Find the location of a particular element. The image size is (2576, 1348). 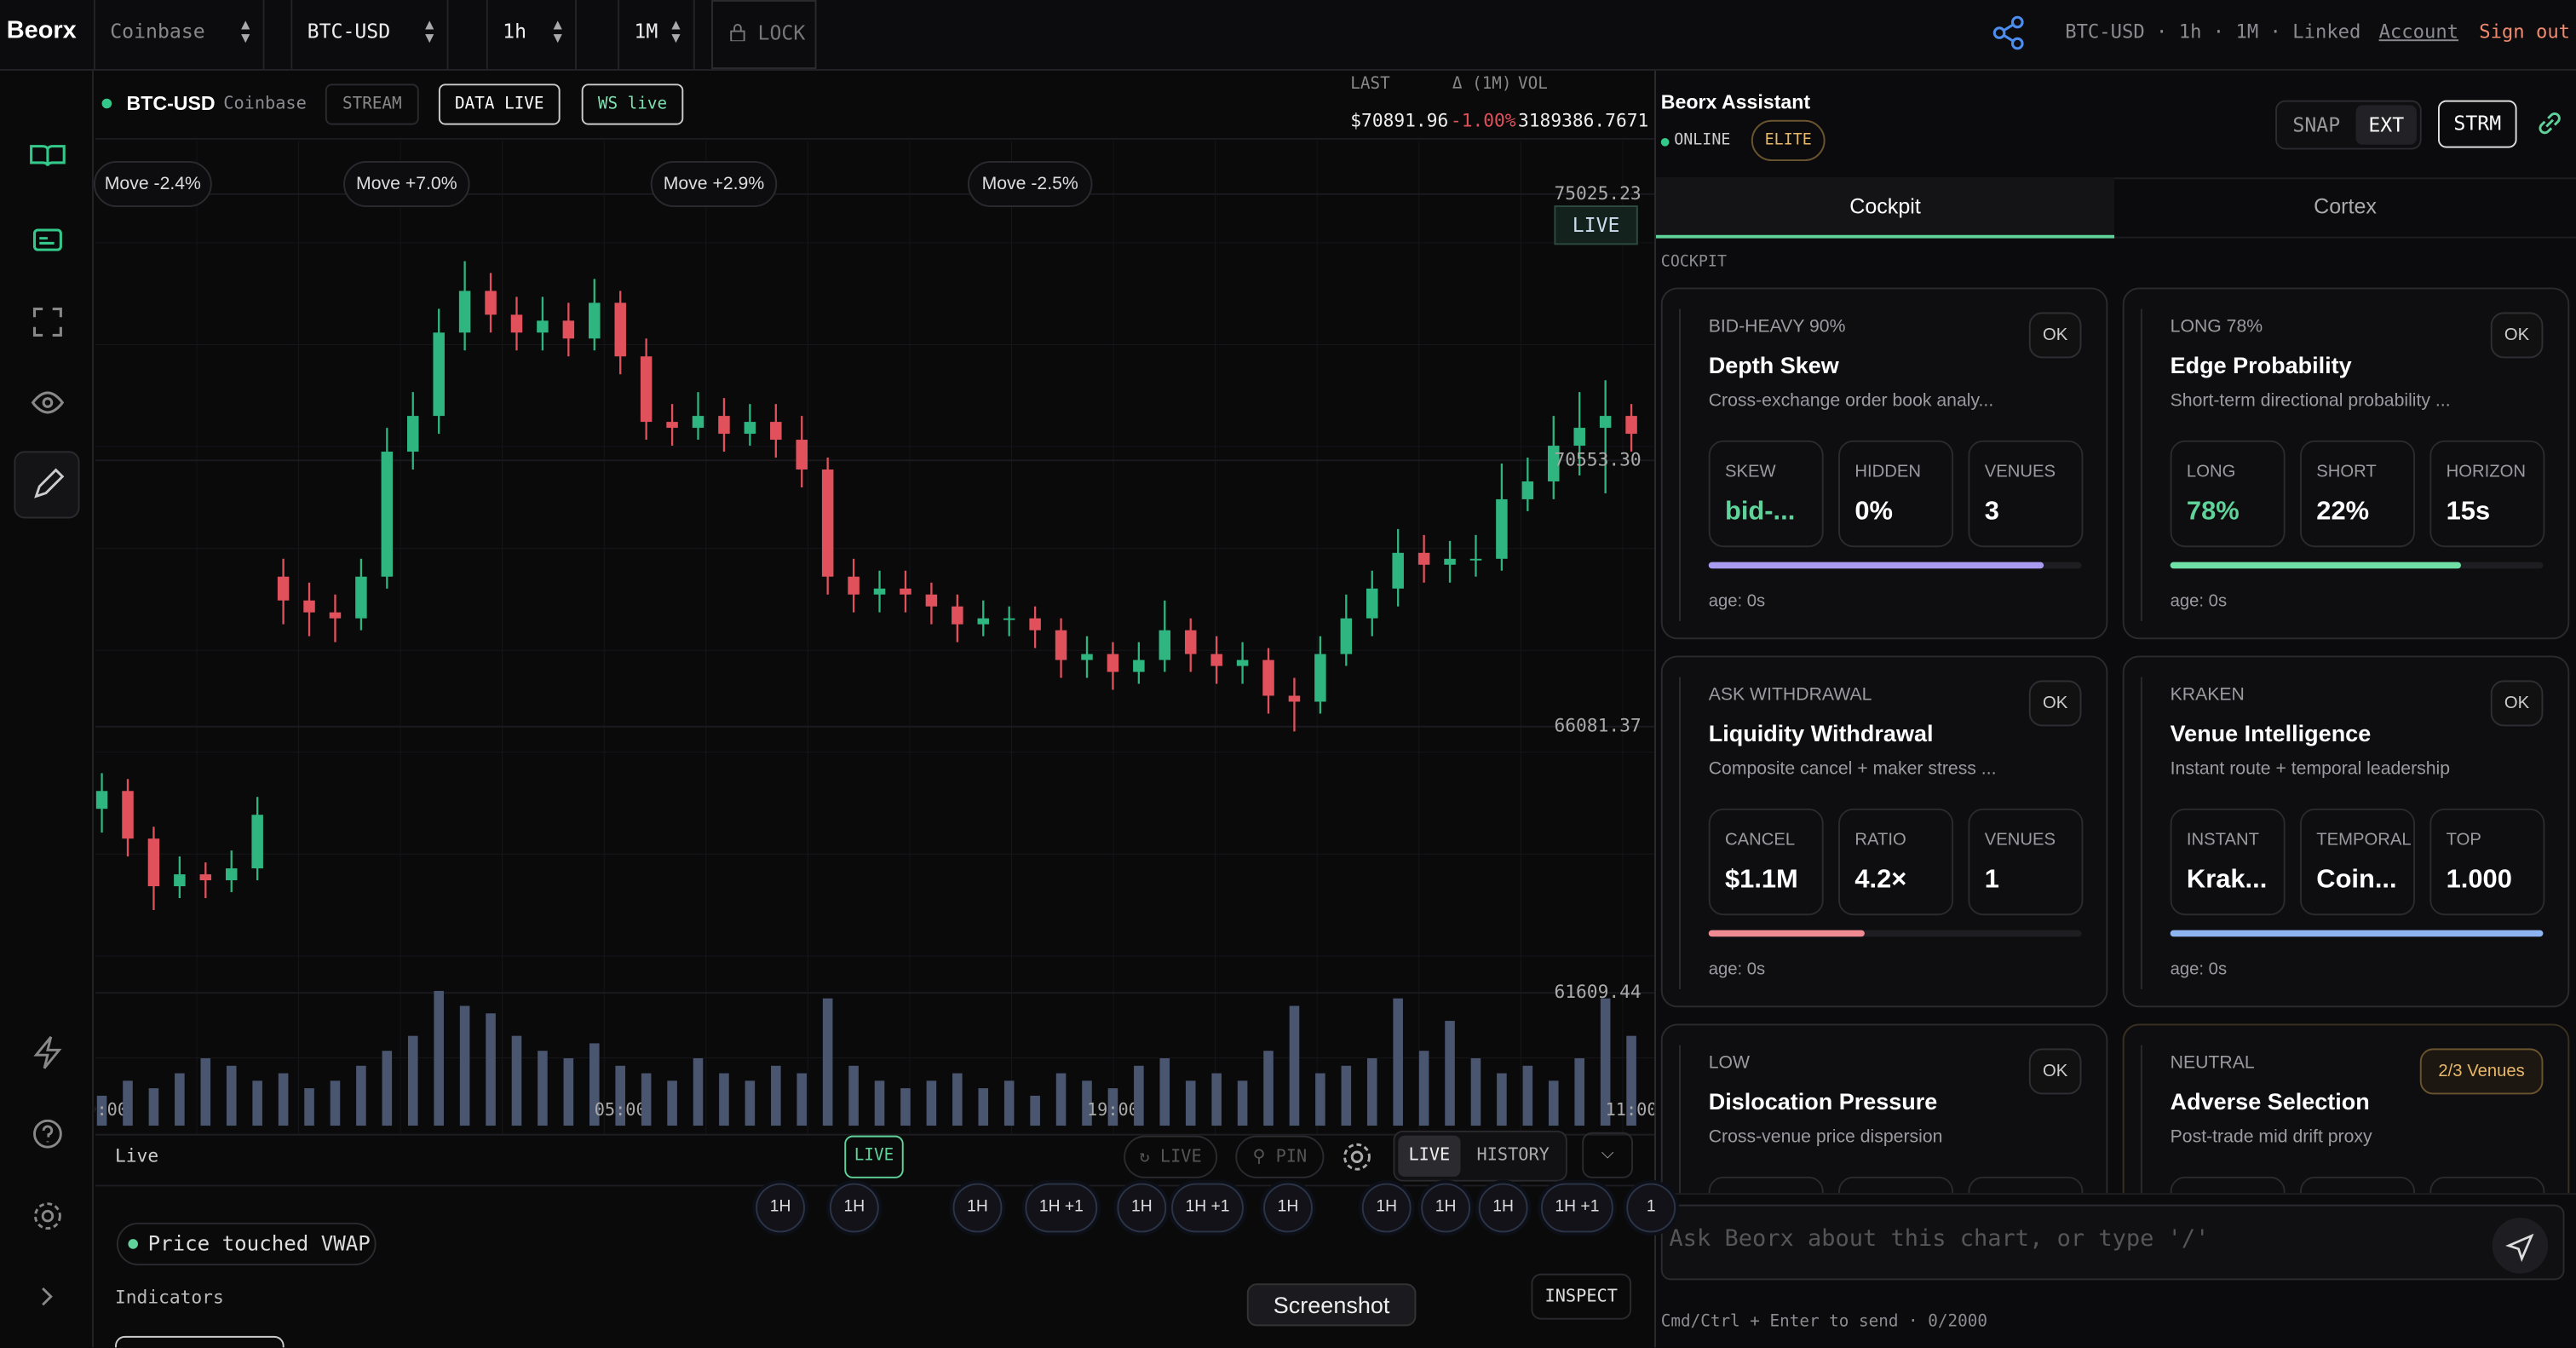

snap-mode: SNAP is located at coordinates (2316, 125).